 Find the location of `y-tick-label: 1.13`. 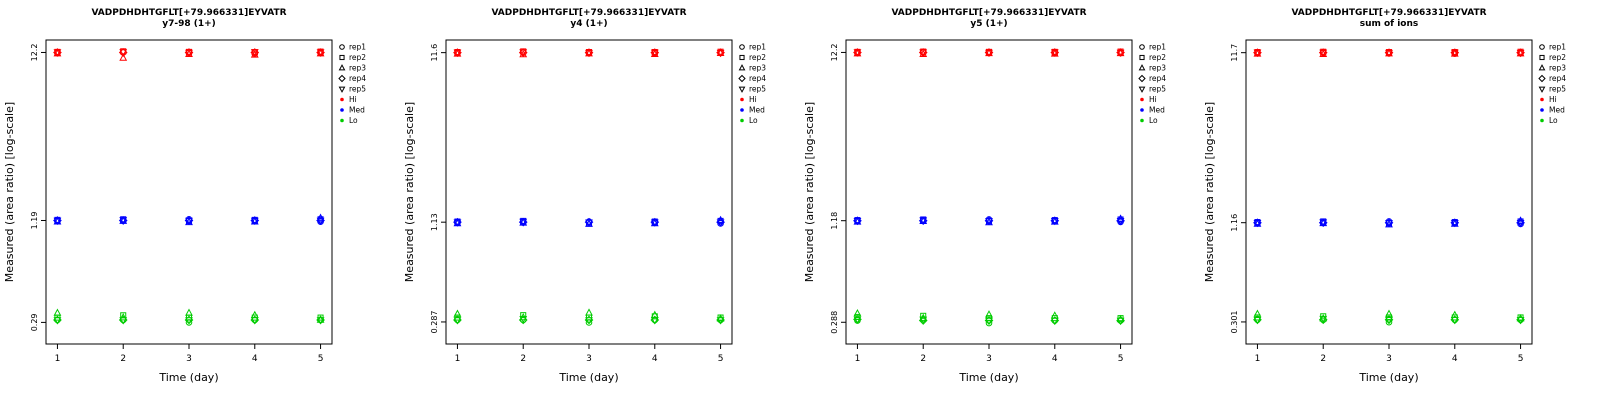

y-tick-label: 1.13 is located at coordinates (434, 222).